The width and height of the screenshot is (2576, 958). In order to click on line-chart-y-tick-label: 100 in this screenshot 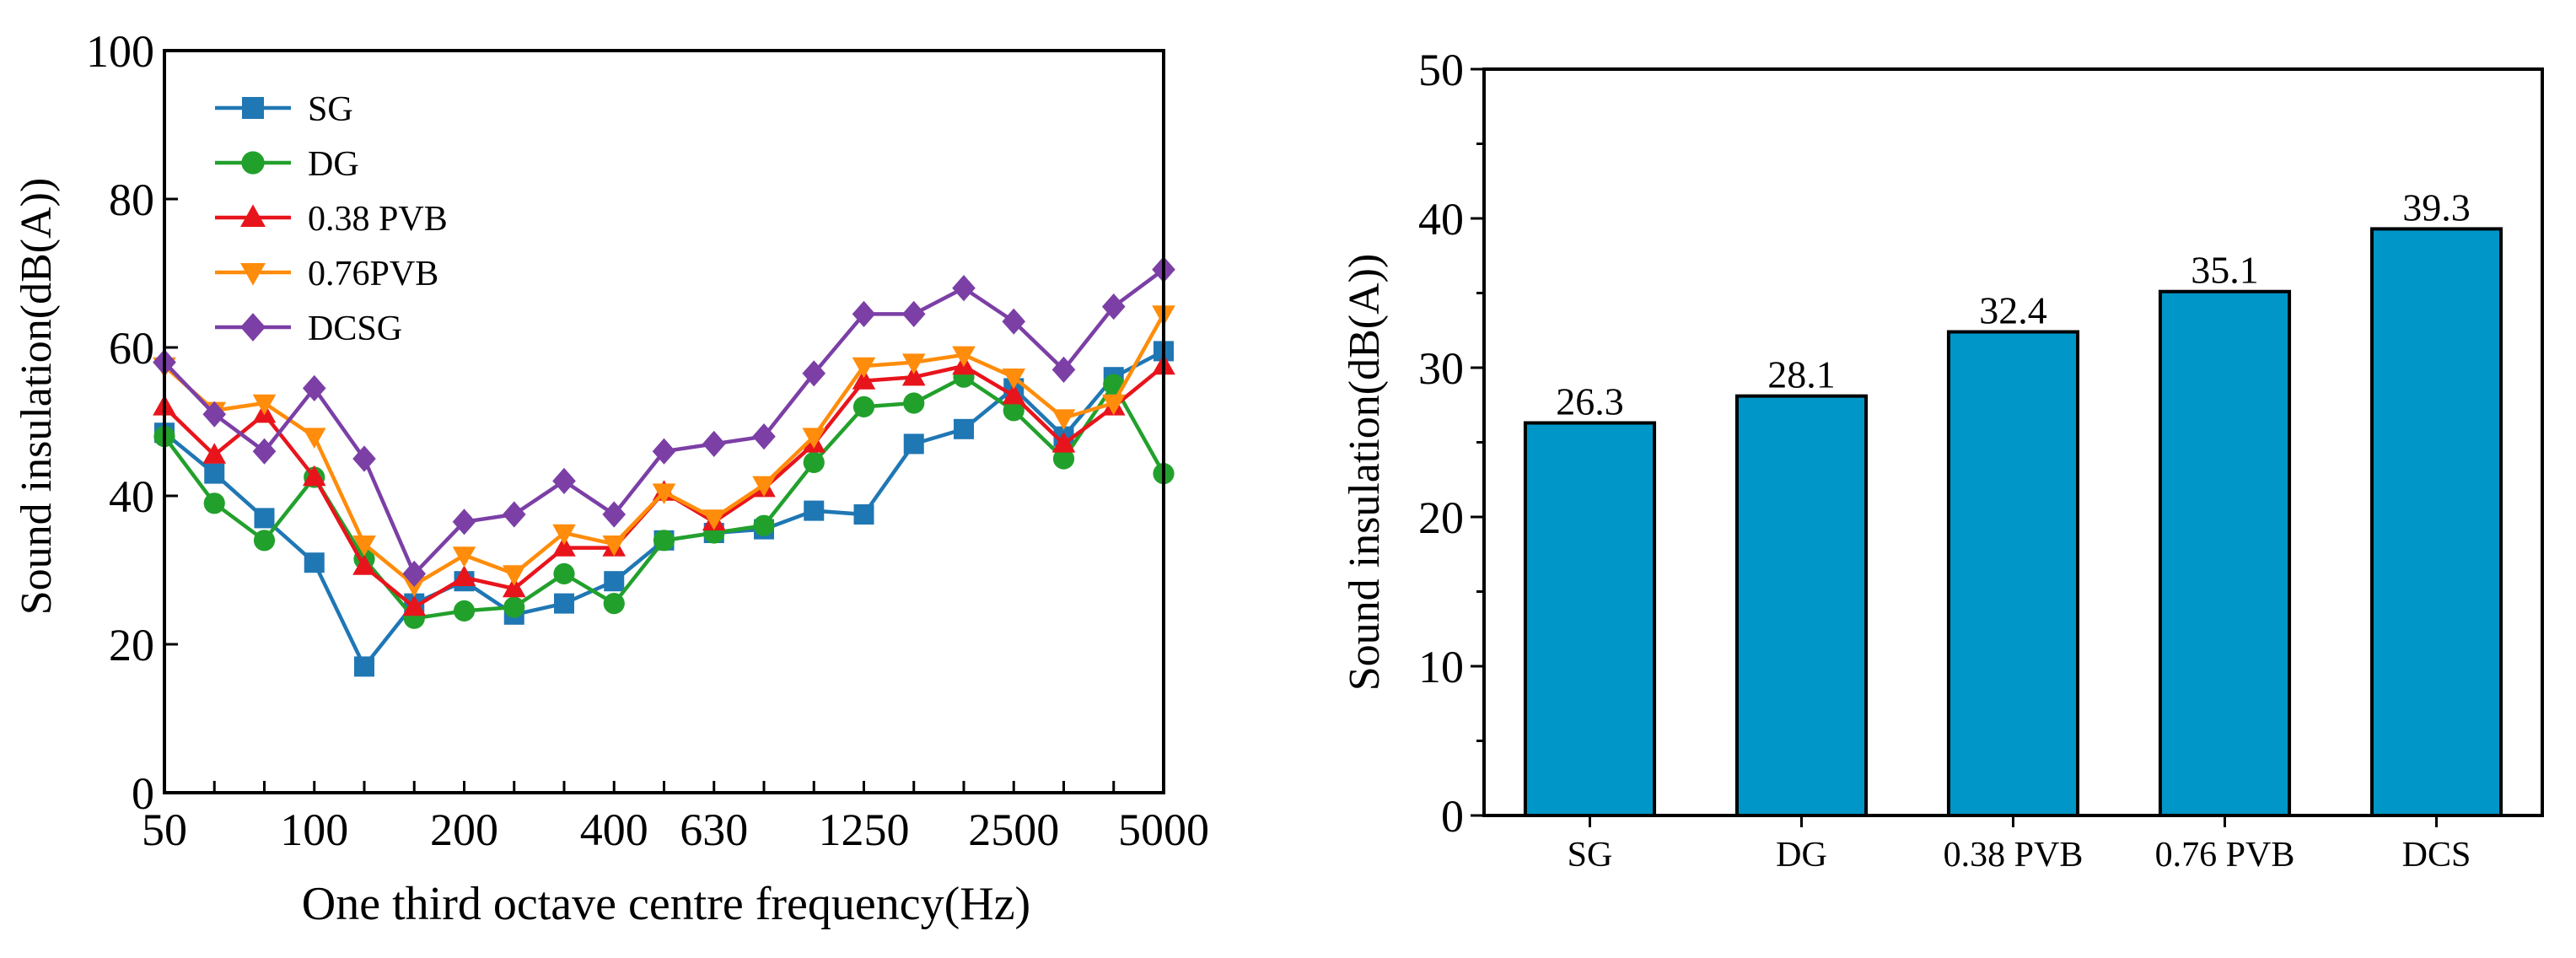, I will do `click(120, 52)`.